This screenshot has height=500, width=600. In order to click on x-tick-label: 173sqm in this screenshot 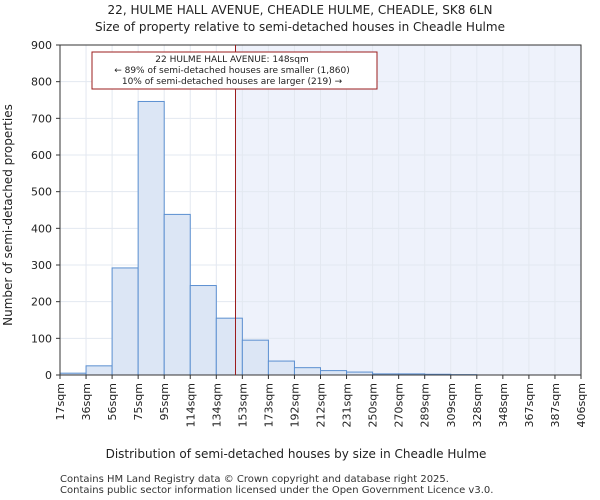, I will do `click(268, 405)`.